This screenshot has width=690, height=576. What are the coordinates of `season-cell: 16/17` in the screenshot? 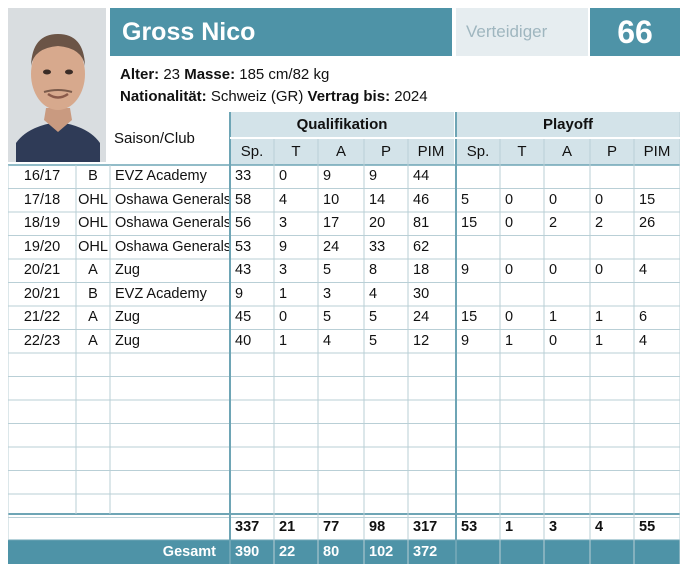 It's located at (42, 176).